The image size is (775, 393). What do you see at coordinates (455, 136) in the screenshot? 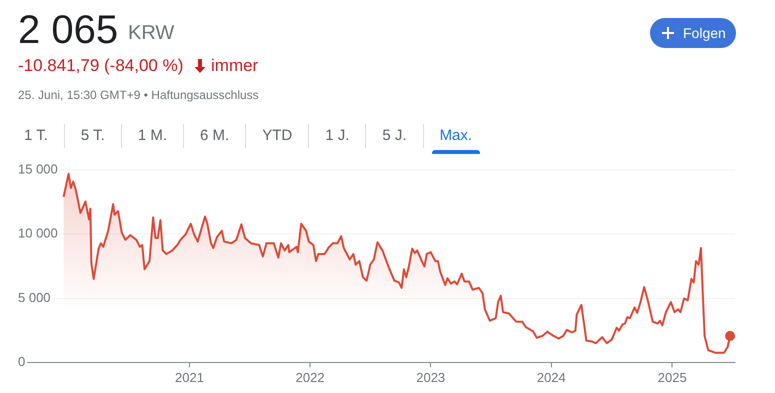
I see `text: Max.` at bounding box center [455, 136].